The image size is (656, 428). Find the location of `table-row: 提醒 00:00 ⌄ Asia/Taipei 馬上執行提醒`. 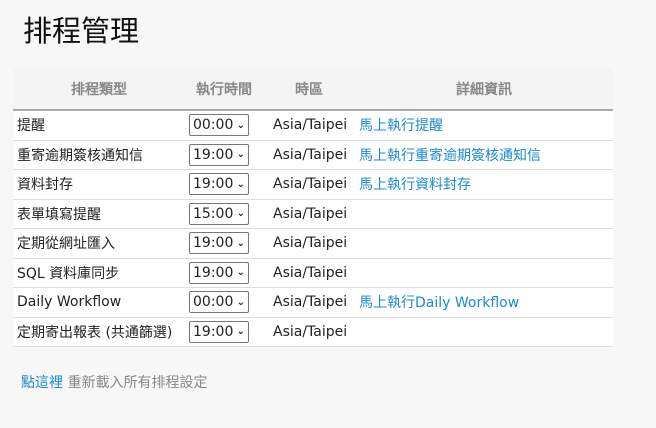

table-row: 提醒 00:00 ⌄ Asia/Taipei 馬上執行提醒 is located at coordinates (313, 125).